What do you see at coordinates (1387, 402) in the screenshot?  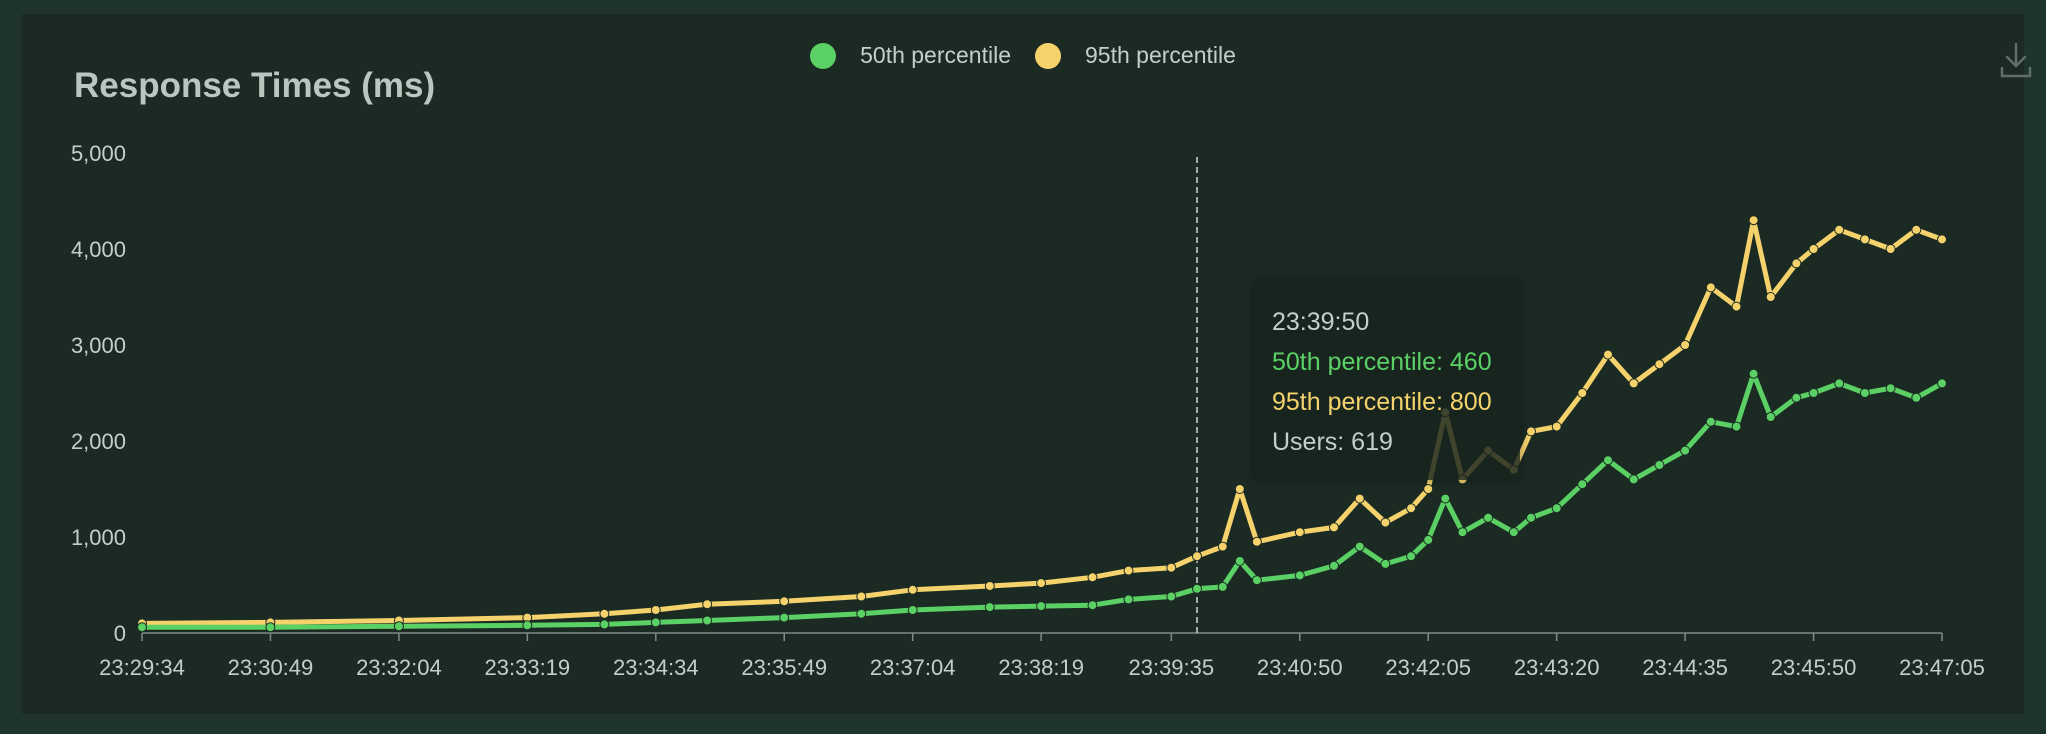 I see `tooltip-95th: 95th percentile: 800` at bounding box center [1387, 402].